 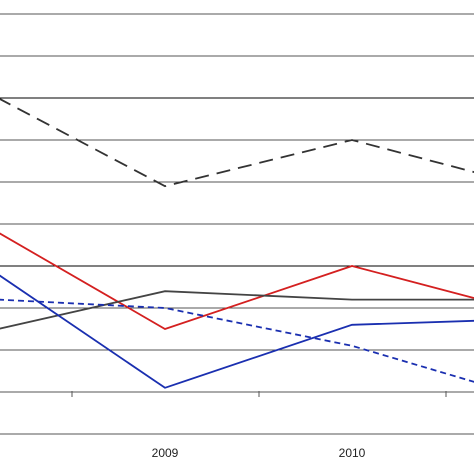 I want to click on x-axis, so click(x=237, y=413).